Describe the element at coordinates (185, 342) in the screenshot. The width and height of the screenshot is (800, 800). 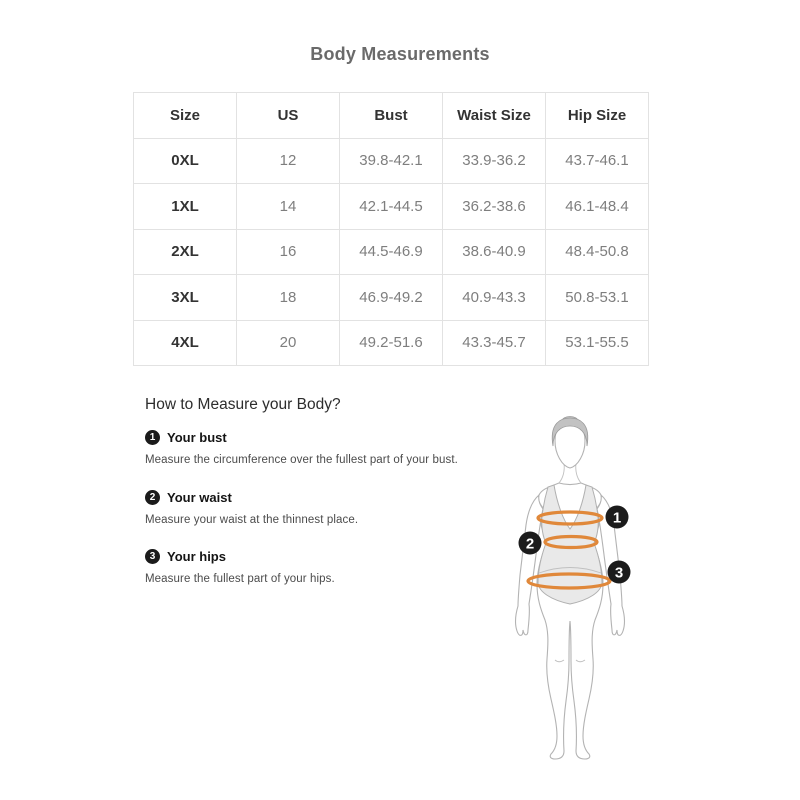
I see `size-cell: 4XL` at that location.